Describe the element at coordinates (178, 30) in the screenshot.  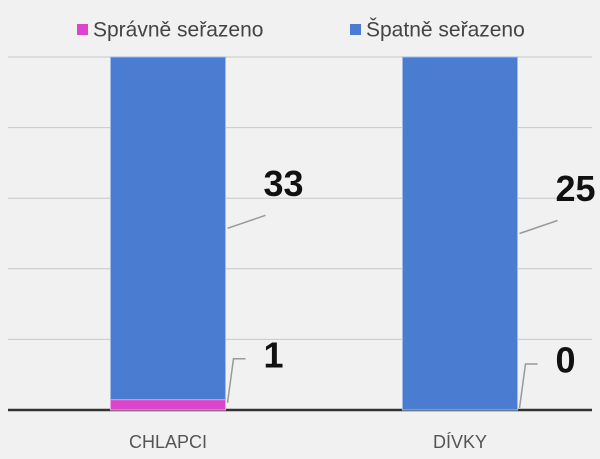
I see `legend-label: Správně seřazeno` at that location.